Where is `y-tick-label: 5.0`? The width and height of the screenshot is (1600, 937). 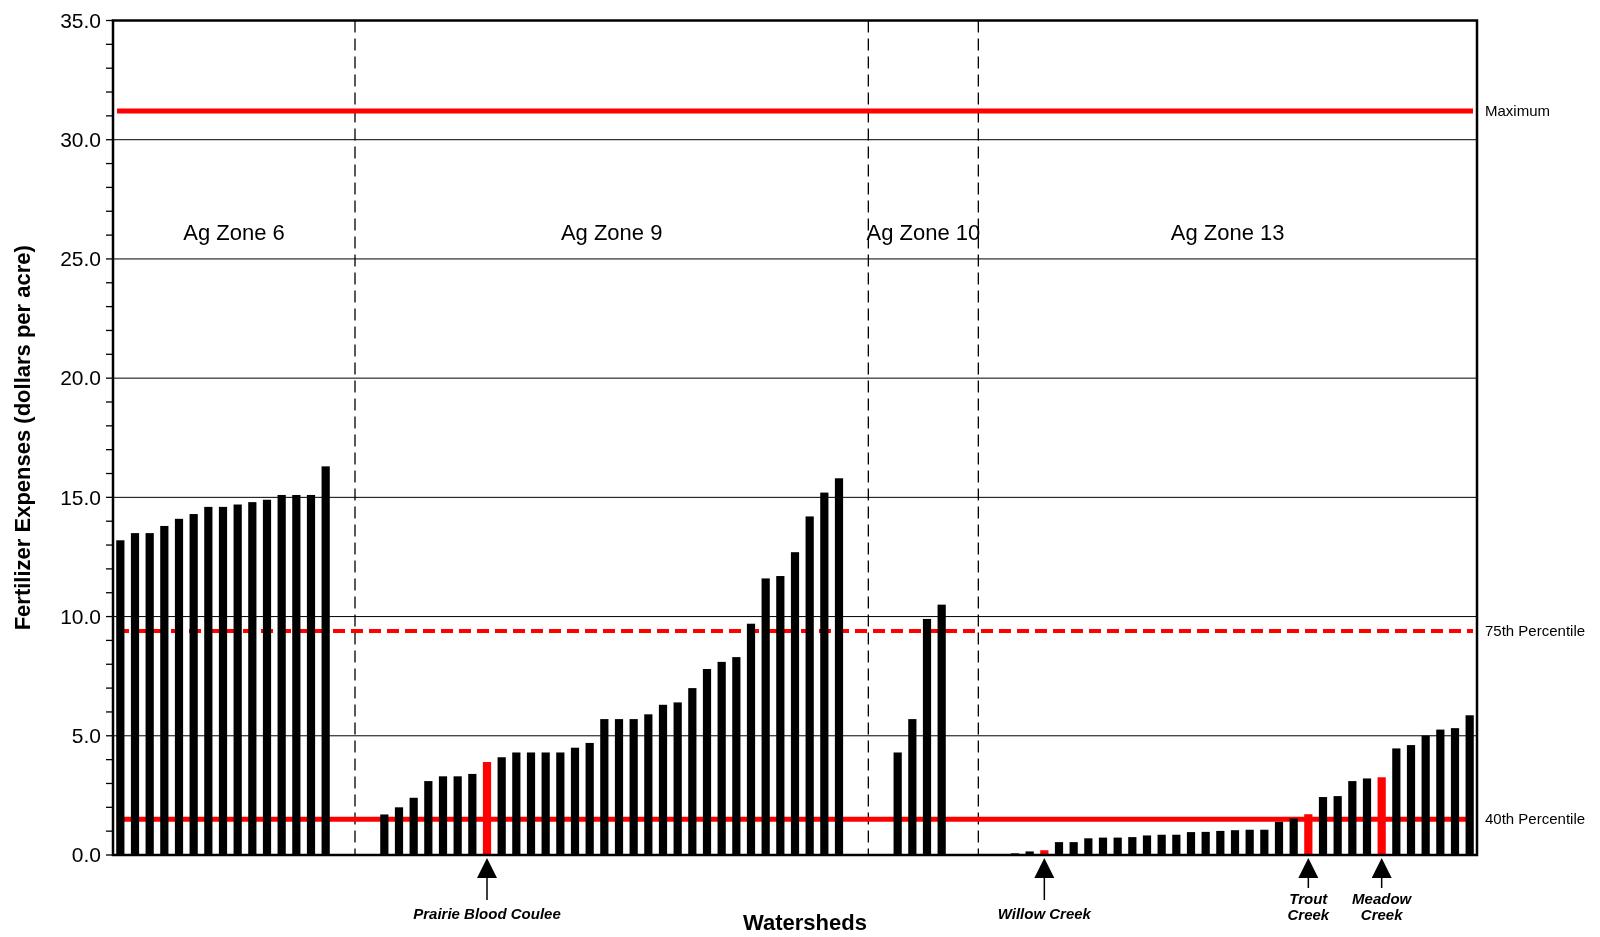
y-tick-label: 5.0 is located at coordinates (86, 736).